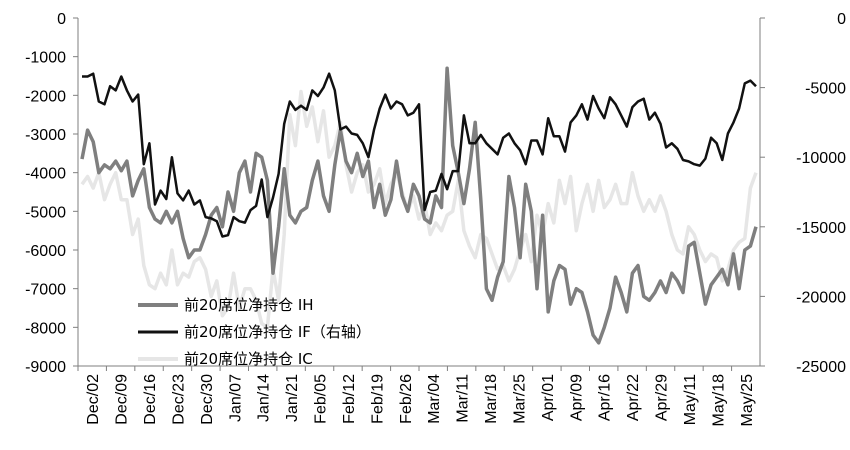  What do you see at coordinates (690, 399) in the screenshot?
I see `x-tick-label: May/11` at bounding box center [690, 399].